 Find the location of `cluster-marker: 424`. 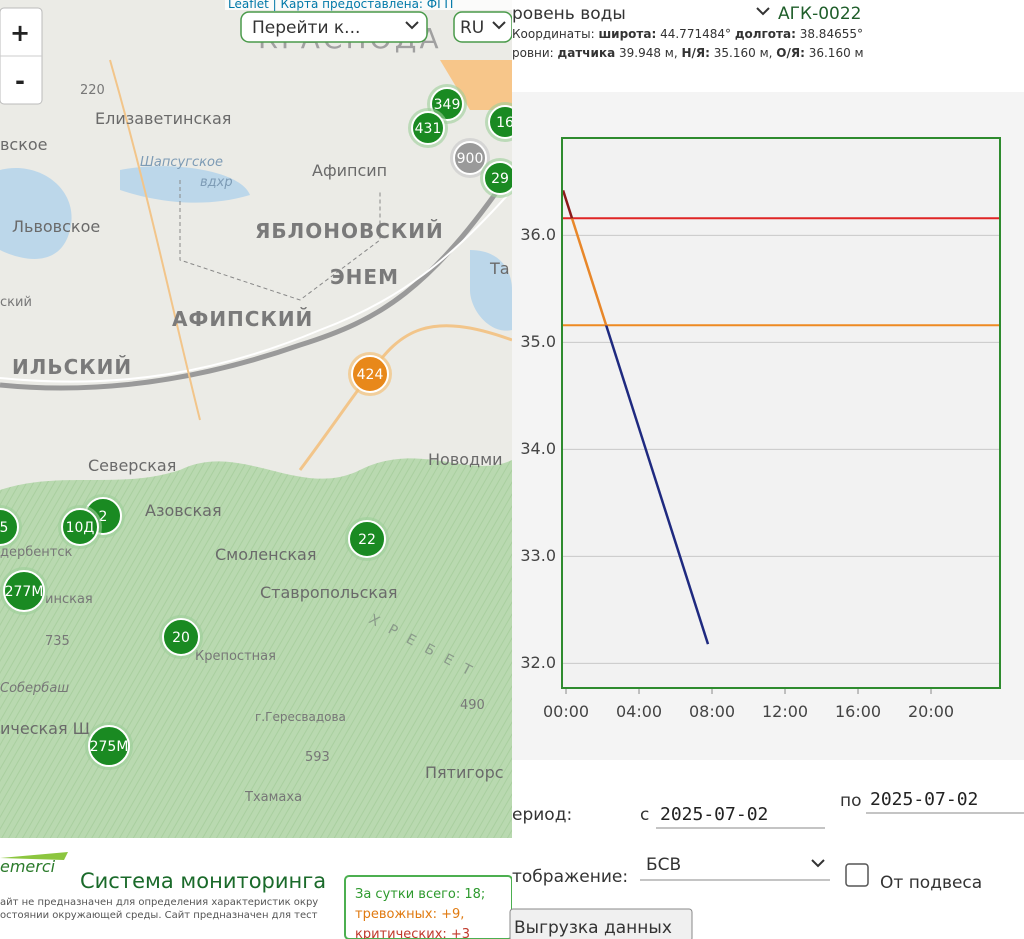

cluster-marker: 424 is located at coordinates (370, 374).